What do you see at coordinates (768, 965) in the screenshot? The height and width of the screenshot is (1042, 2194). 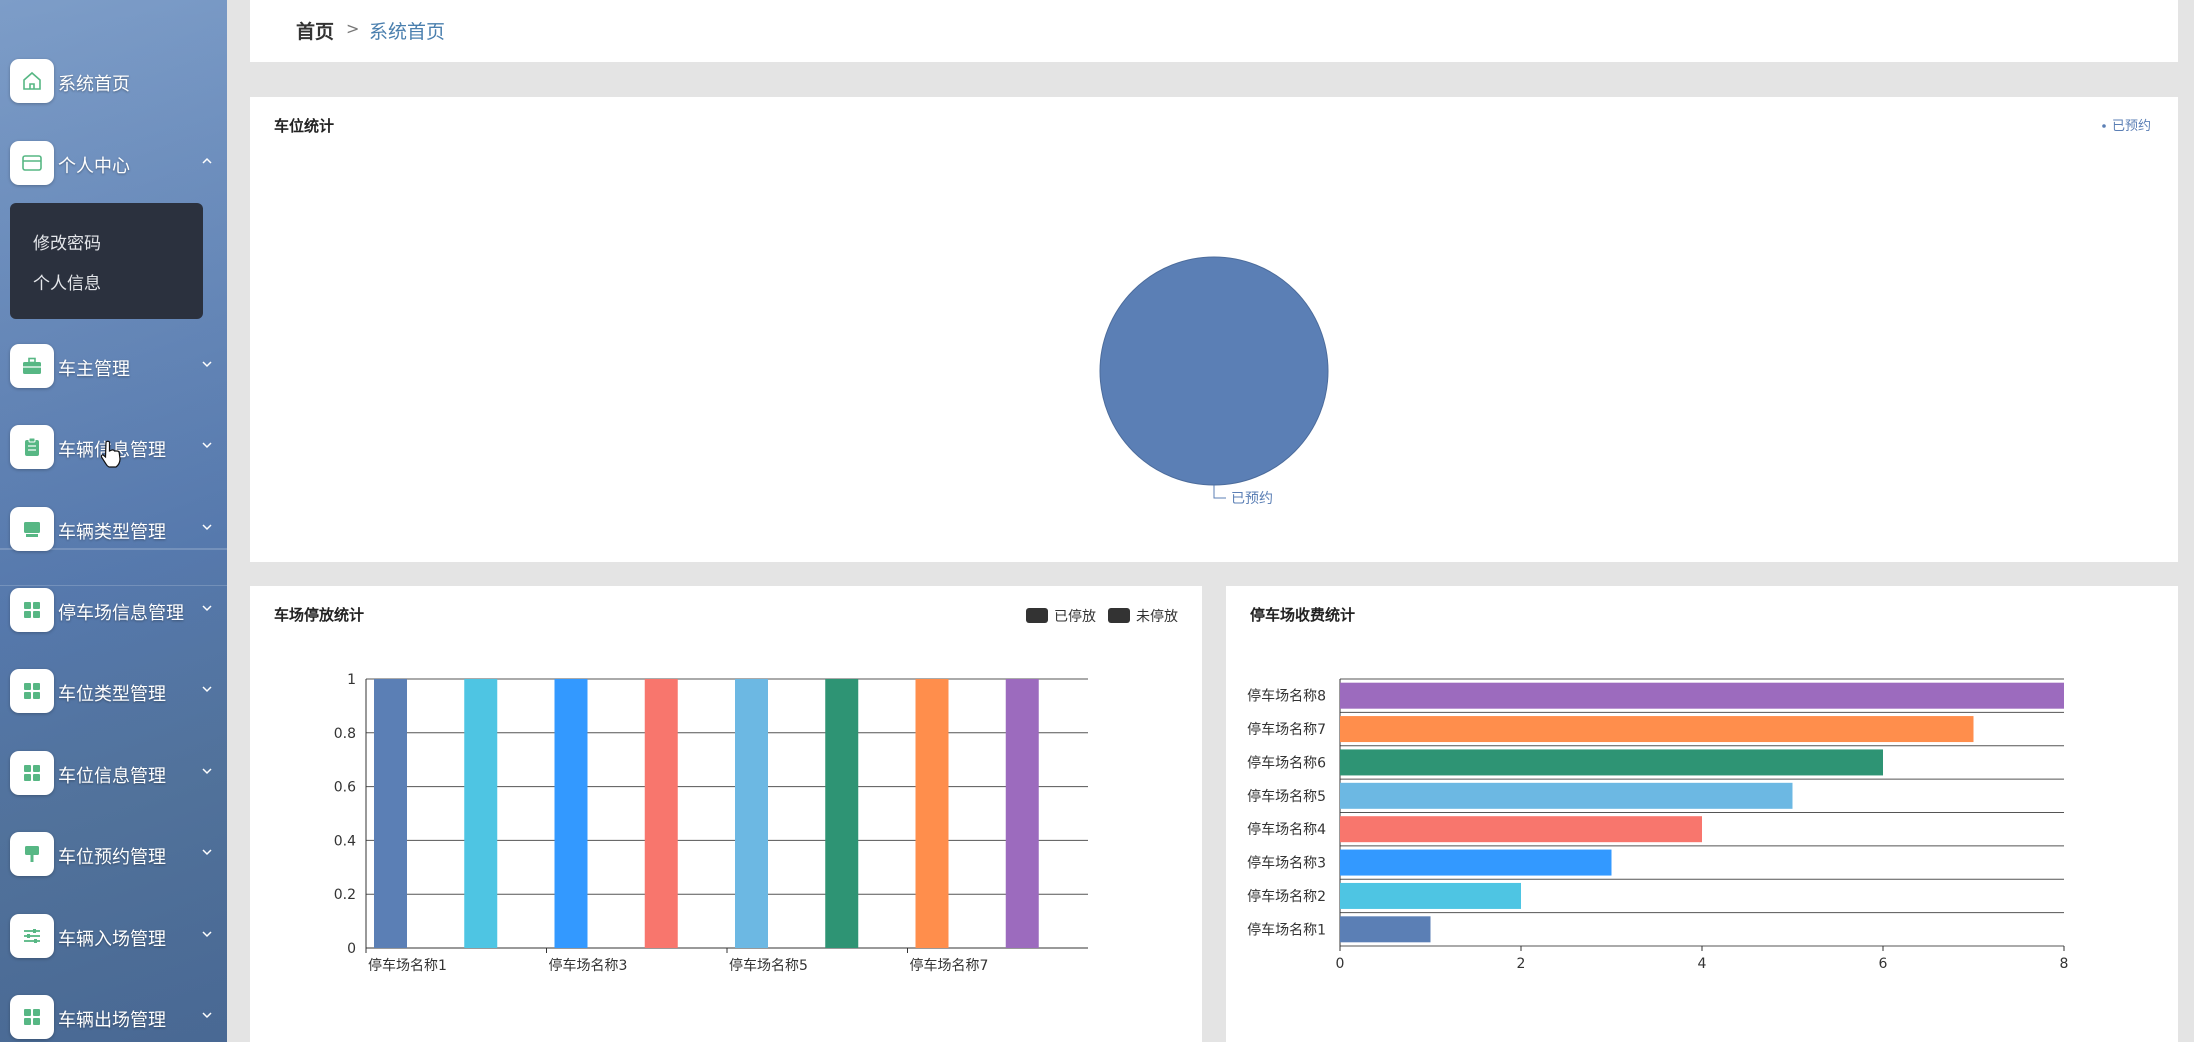 I see `x-tick-label: 停车场名称5` at bounding box center [768, 965].